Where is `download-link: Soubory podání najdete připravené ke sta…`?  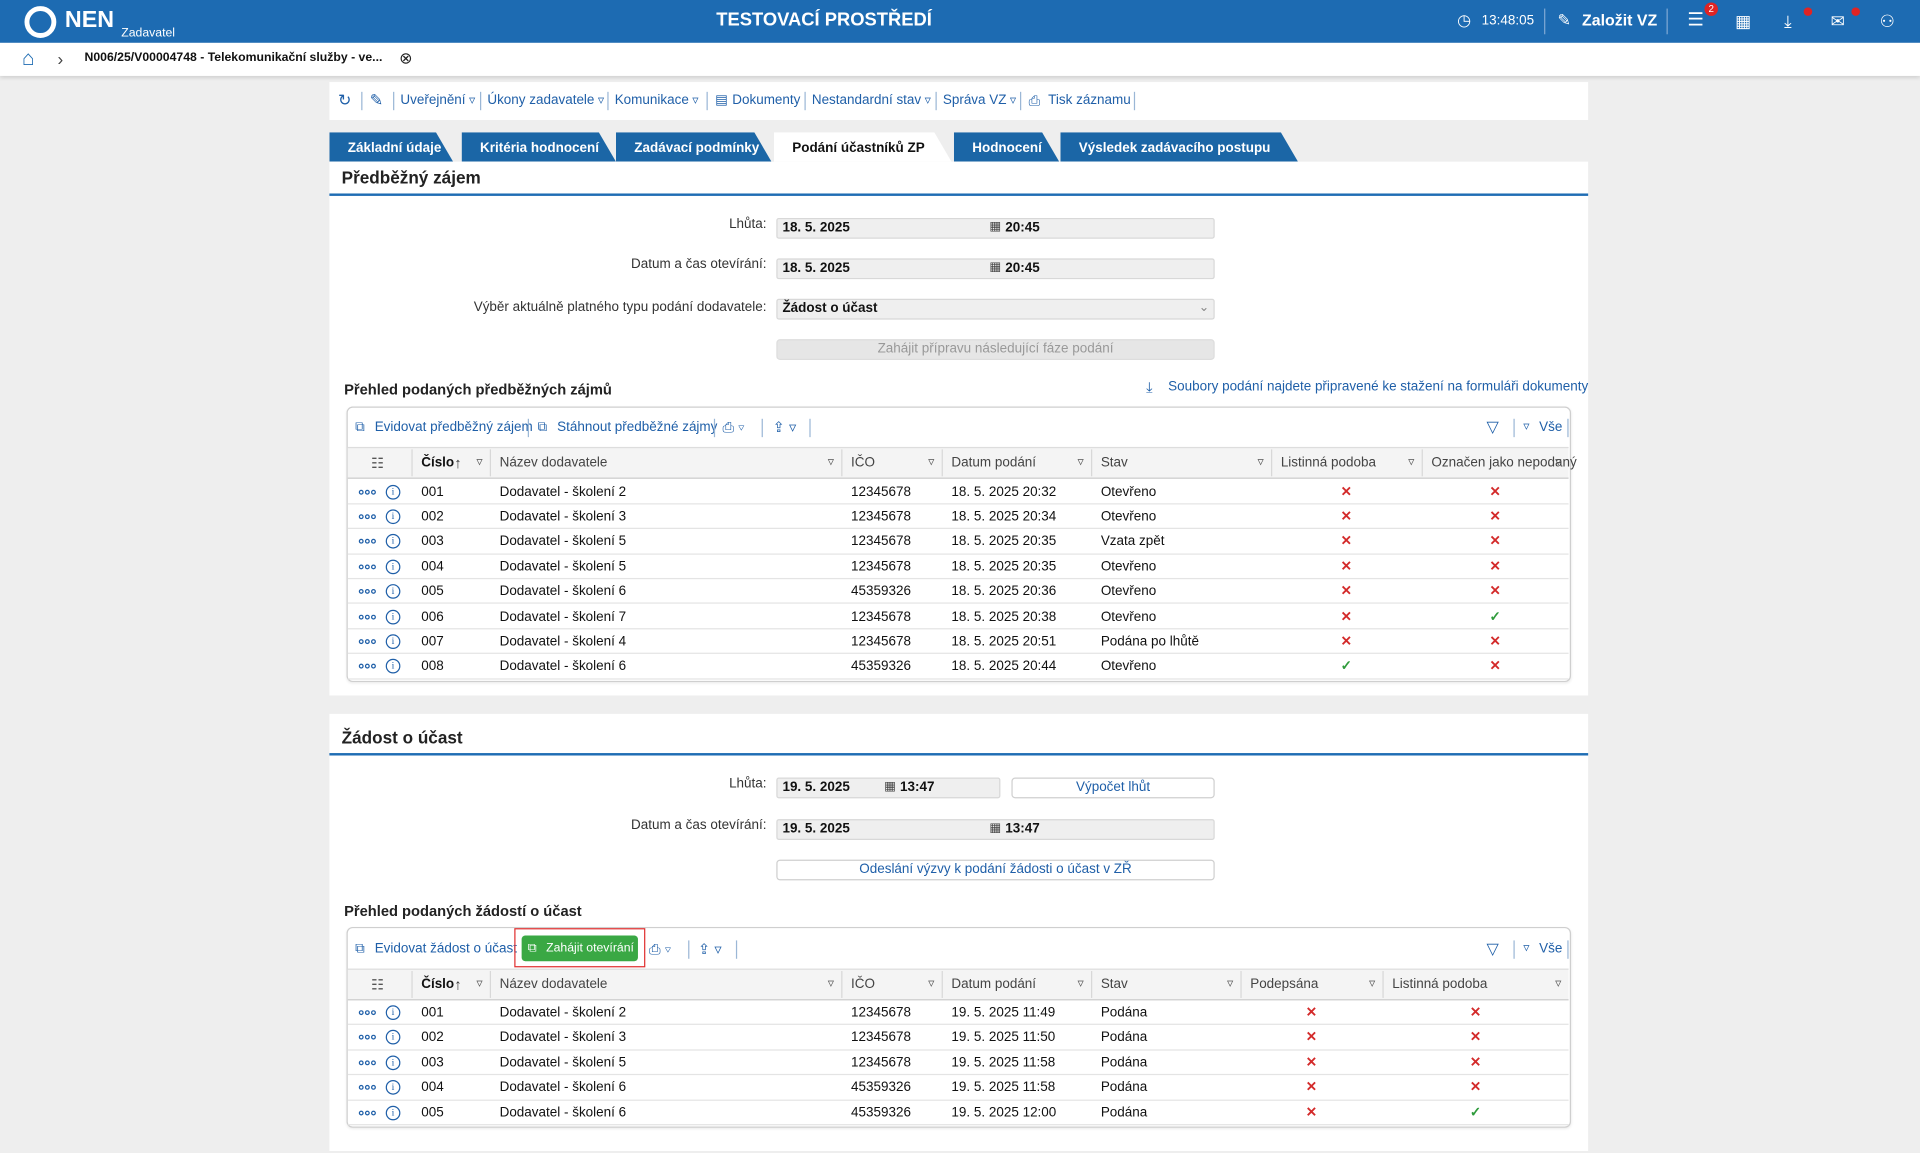 download-link: Soubory podání najdete připravené ke sta… is located at coordinates (1378, 387).